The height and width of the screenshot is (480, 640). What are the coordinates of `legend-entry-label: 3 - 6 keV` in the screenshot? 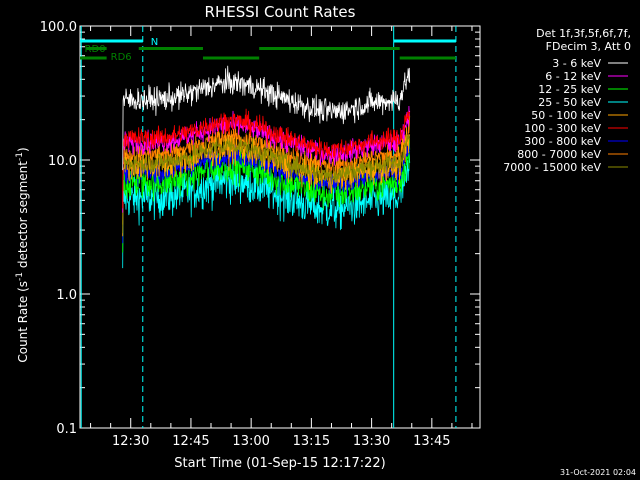 It's located at (576, 63).